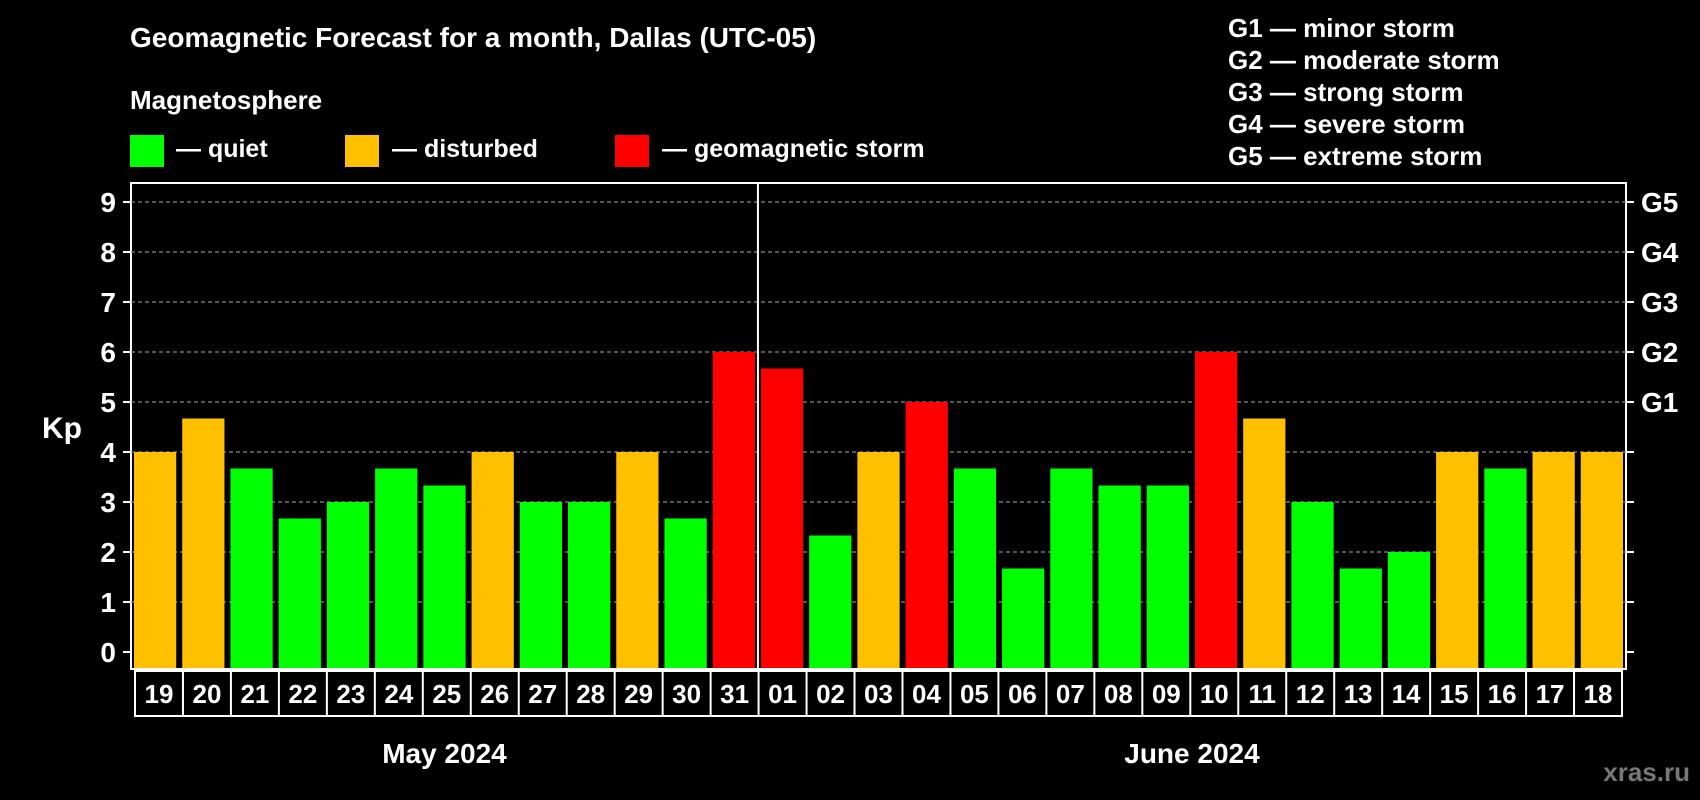  Describe the element at coordinates (1598, 694) in the screenshot. I see `x-tick-label: 18` at that location.